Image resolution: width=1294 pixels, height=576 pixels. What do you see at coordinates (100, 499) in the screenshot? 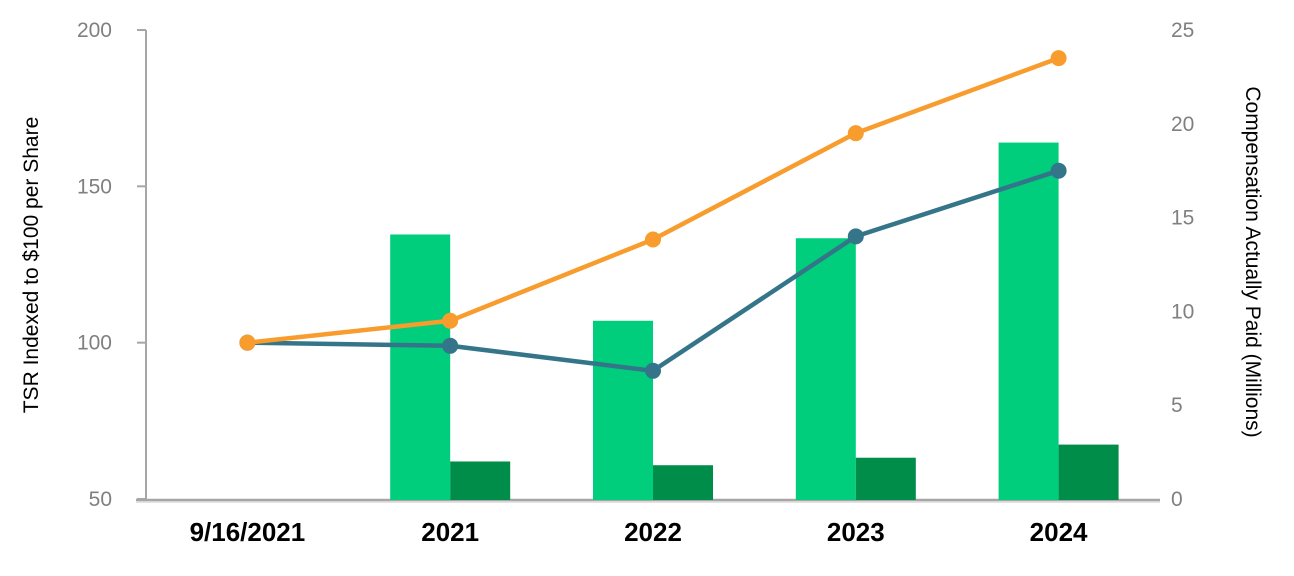
I see `left-axis-tick-label: 50` at bounding box center [100, 499].